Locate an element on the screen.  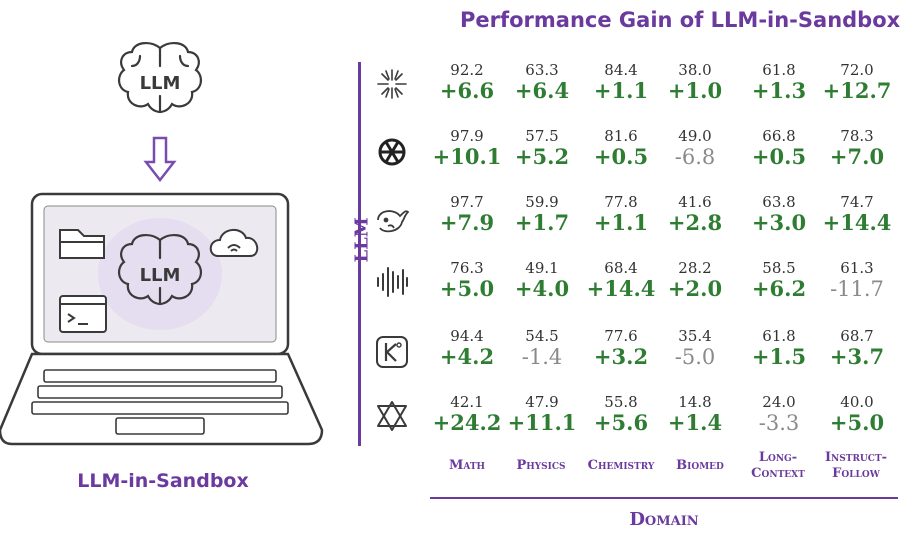
domain-label: Chemistry is located at coordinates (621, 465).